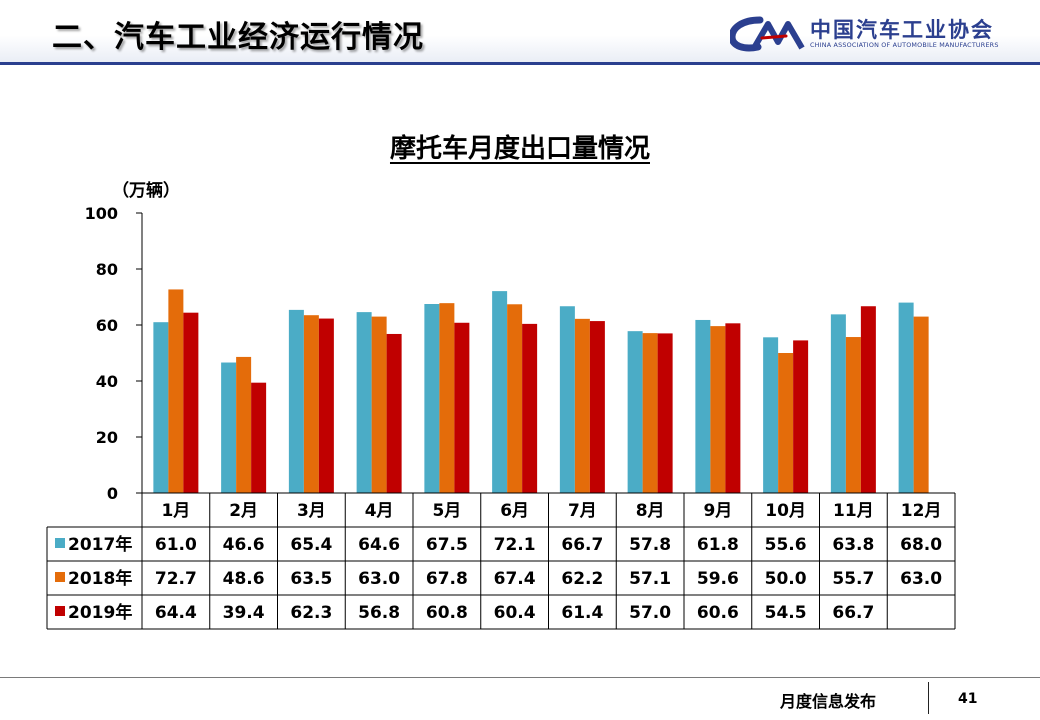 The image size is (1040, 720). Describe the element at coordinates (101, 213) in the screenshot. I see `y-tick-label: 100` at that location.